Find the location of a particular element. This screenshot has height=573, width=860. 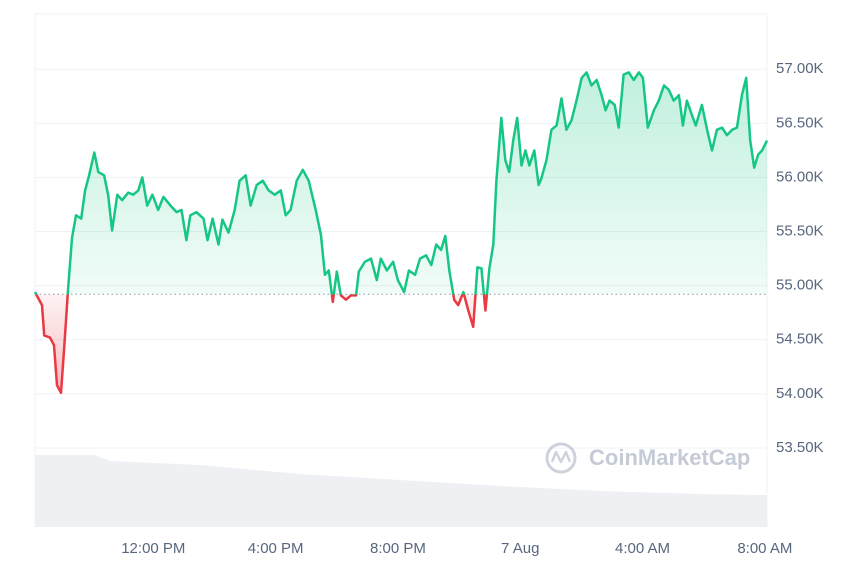

x-tick-label: 7 Aug is located at coordinates (520, 548).